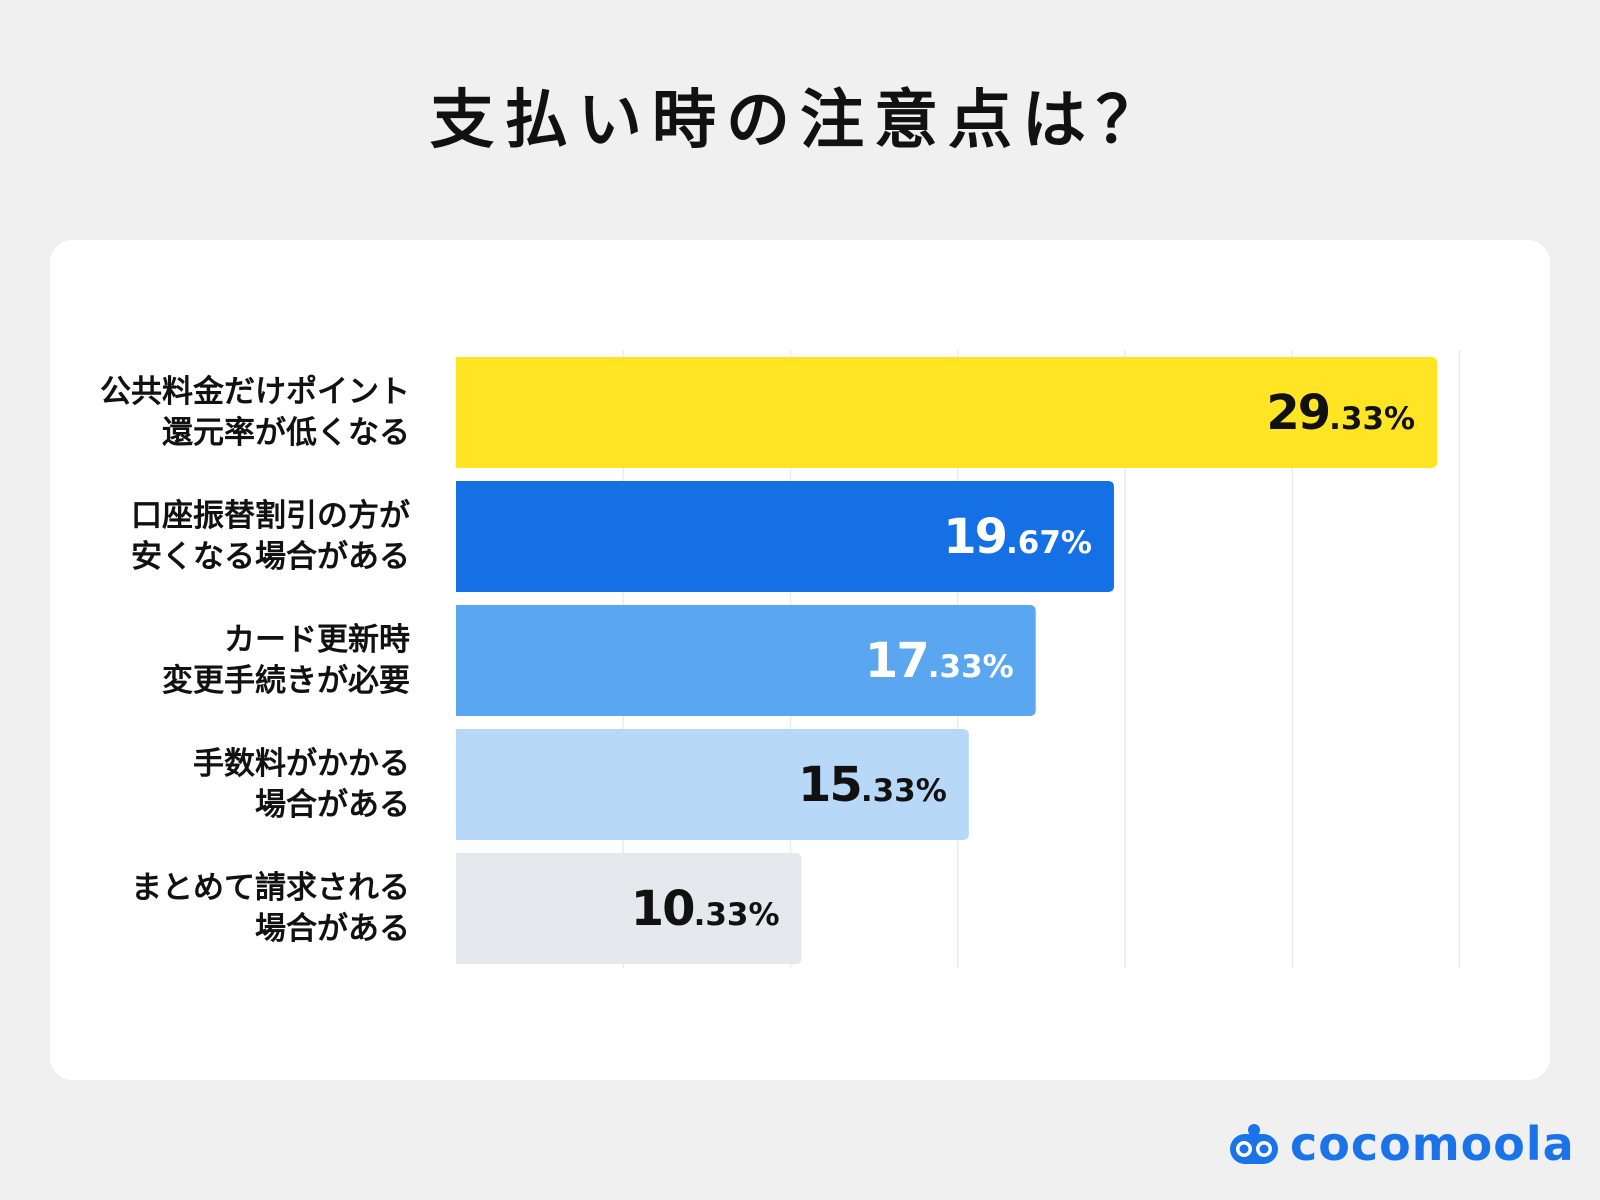 The width and height of the screenshot is (1600, 1200). What do you see at coordinates (230, 413) in the screenshot?
I see `category-label: 公共料金だけポイント還元率が低くなる` at bounding box center [230, 413].